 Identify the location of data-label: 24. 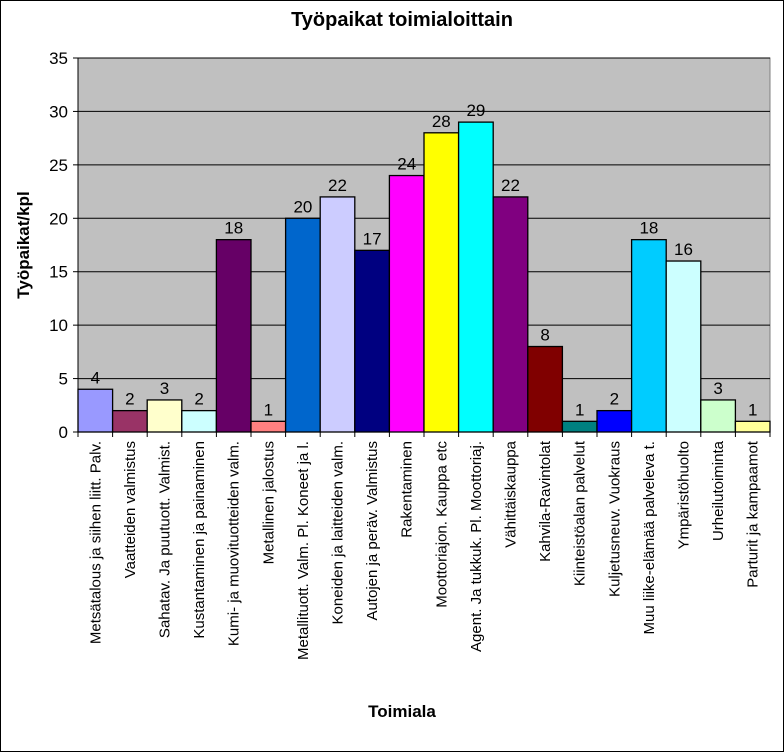
(406, 164).